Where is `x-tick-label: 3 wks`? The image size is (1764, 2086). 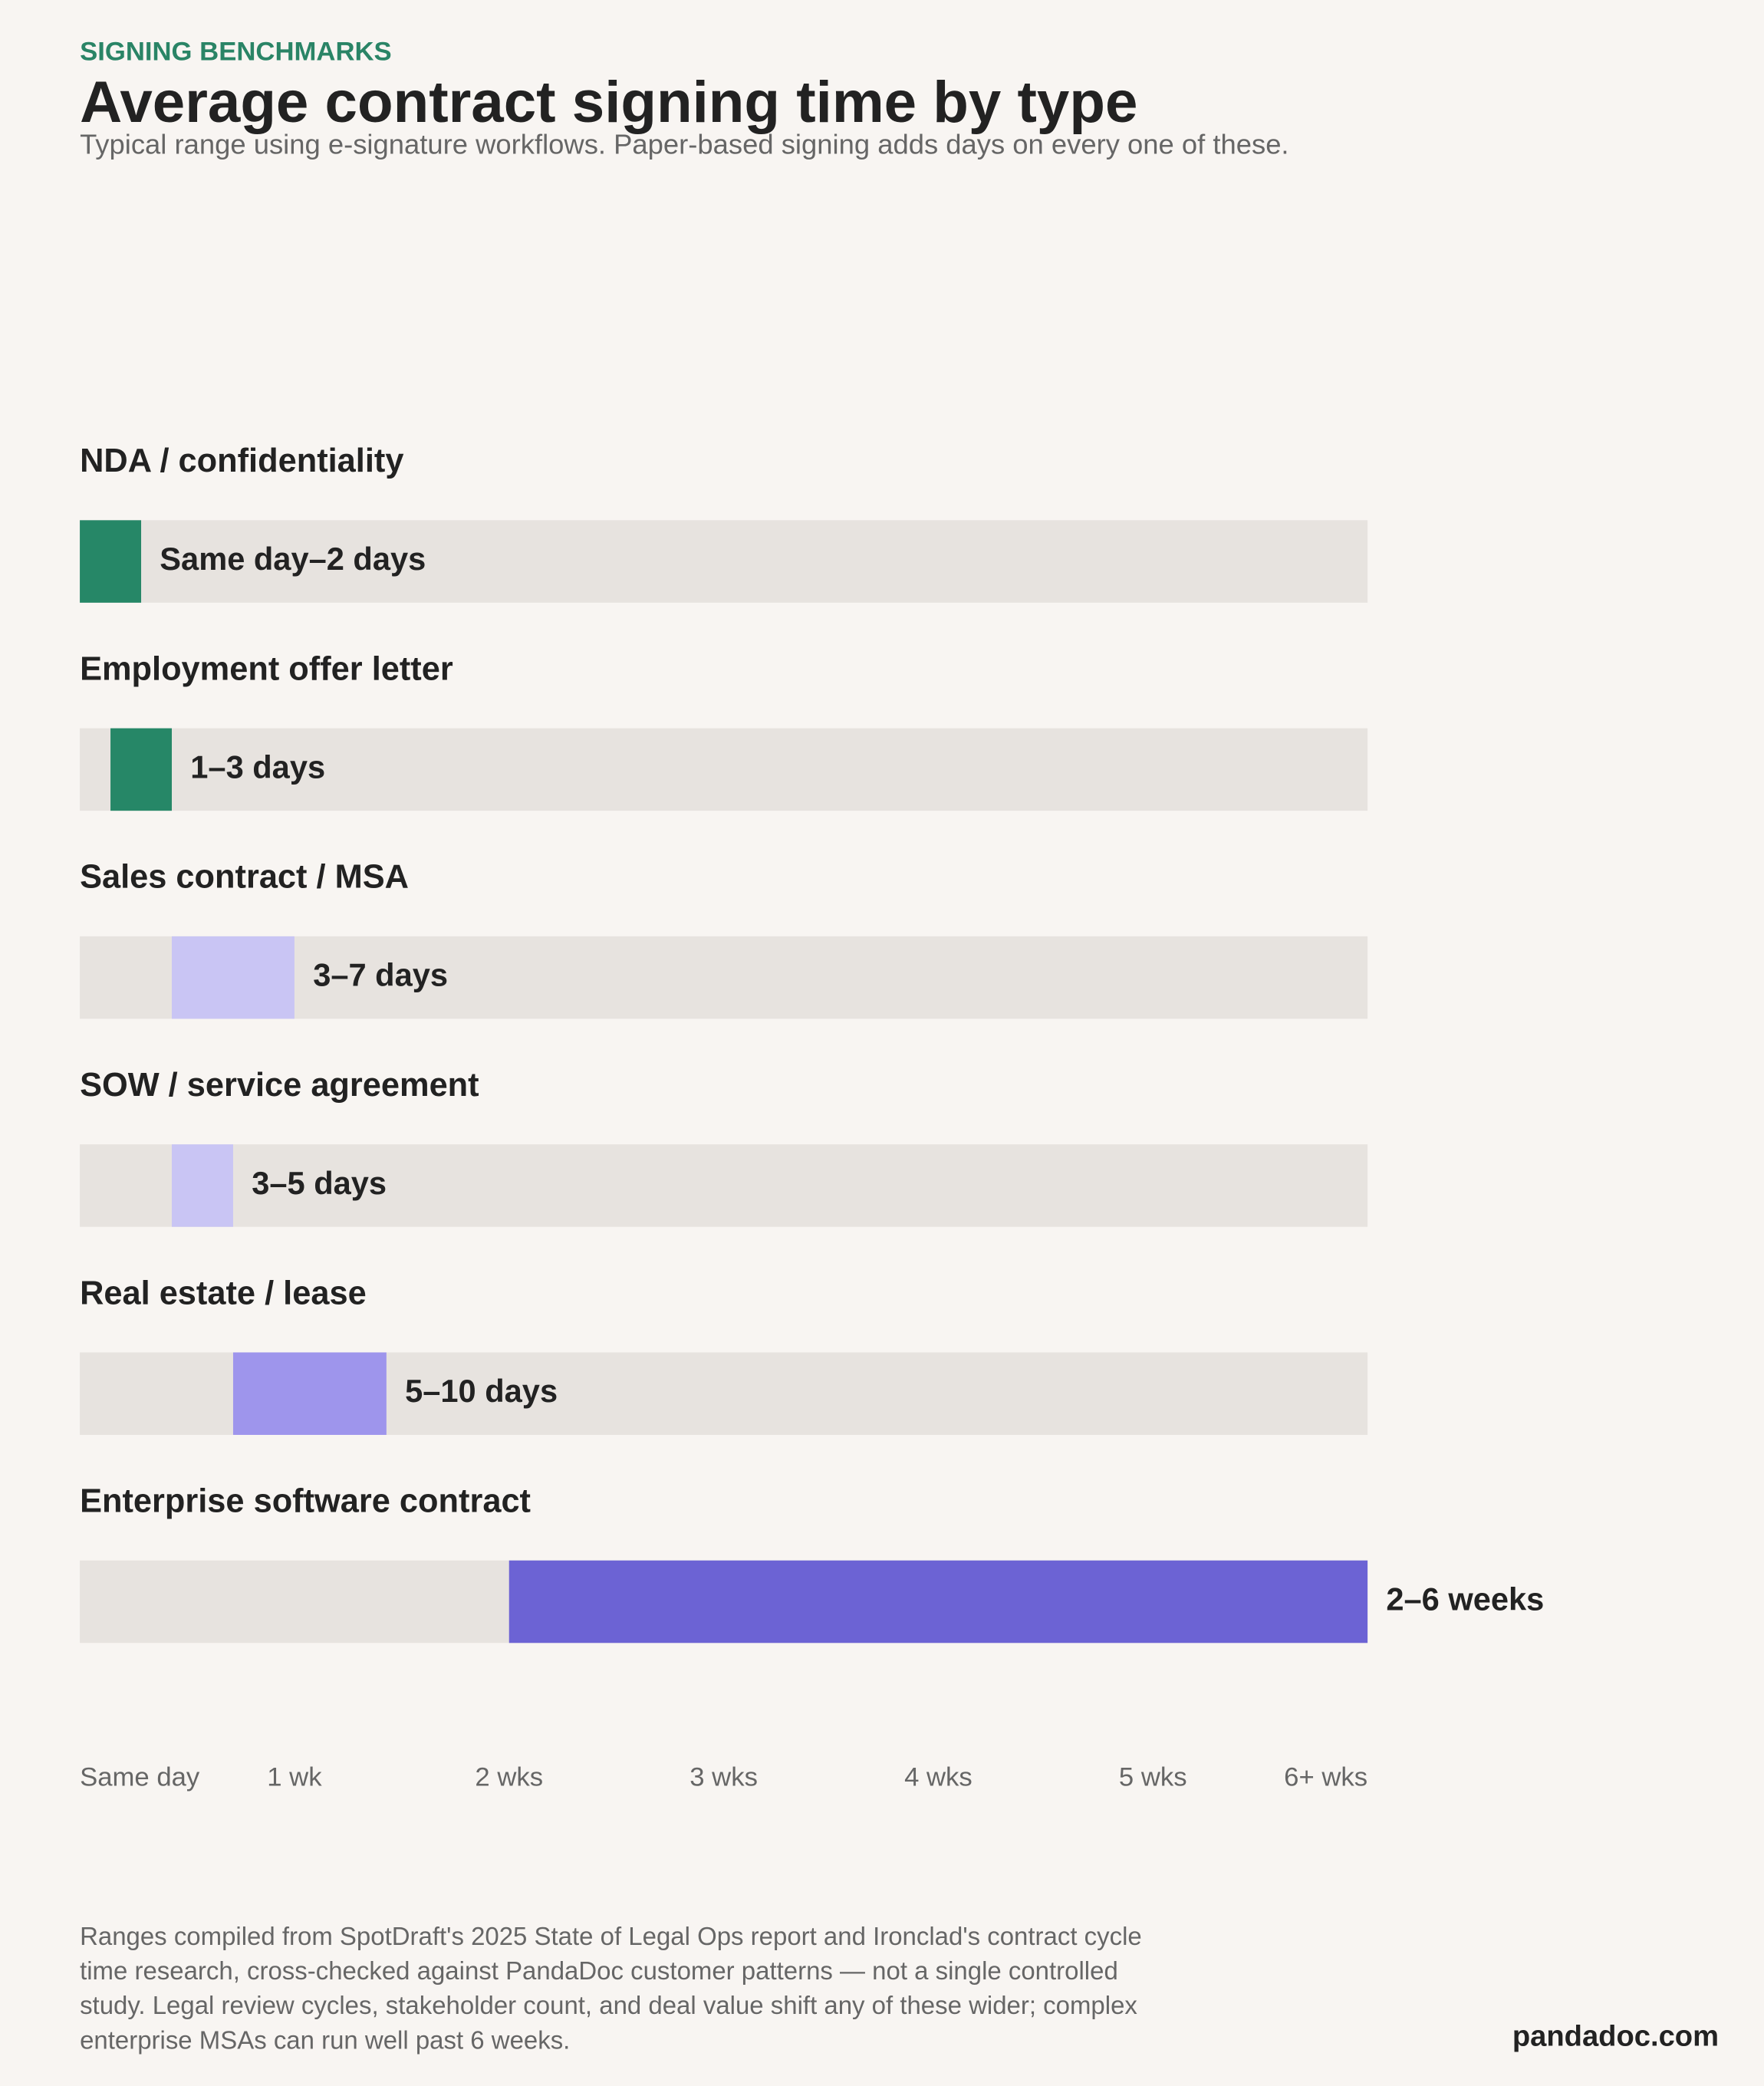 x-tick-label: 3 wks is located at coordinates (723, 1777).